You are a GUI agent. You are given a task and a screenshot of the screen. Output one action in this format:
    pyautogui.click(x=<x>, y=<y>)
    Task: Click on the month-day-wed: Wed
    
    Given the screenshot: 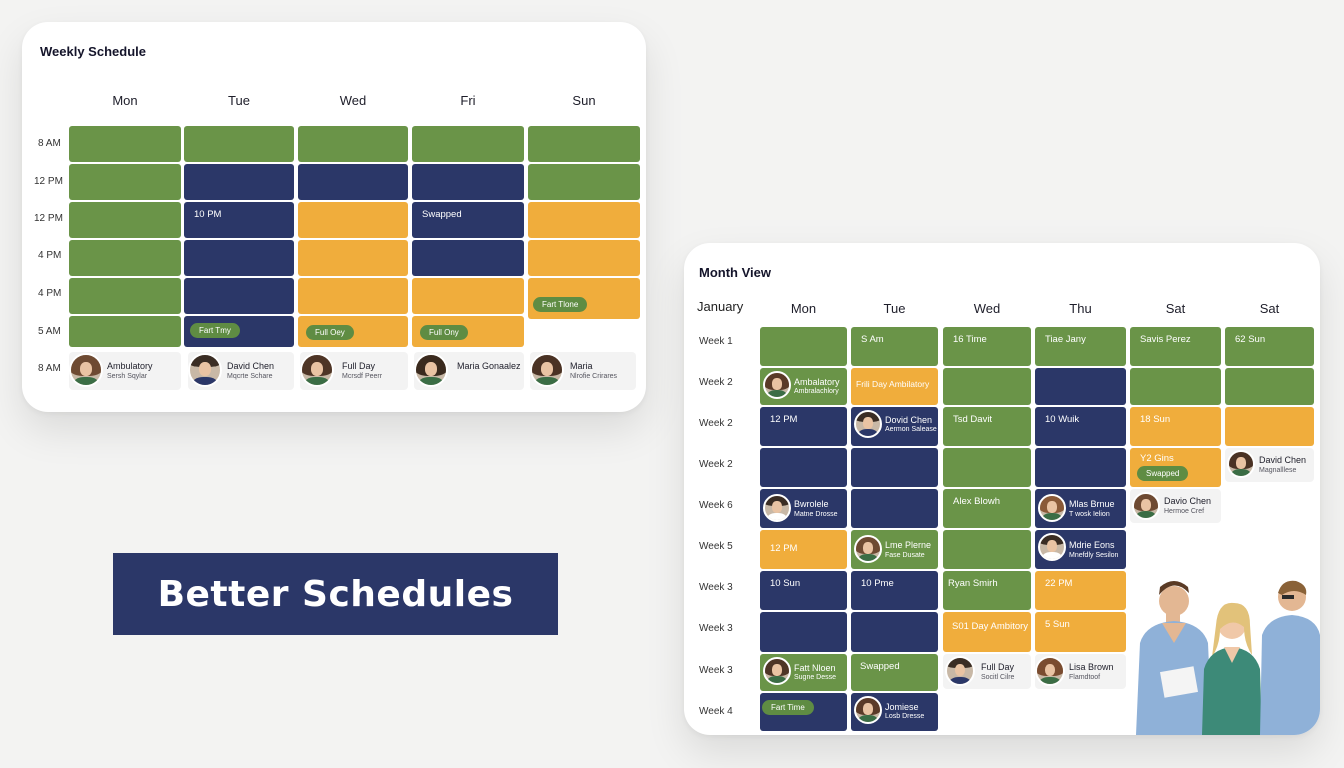 What is the action you would take?
    pyautogui.click(x=987, y=308)
    